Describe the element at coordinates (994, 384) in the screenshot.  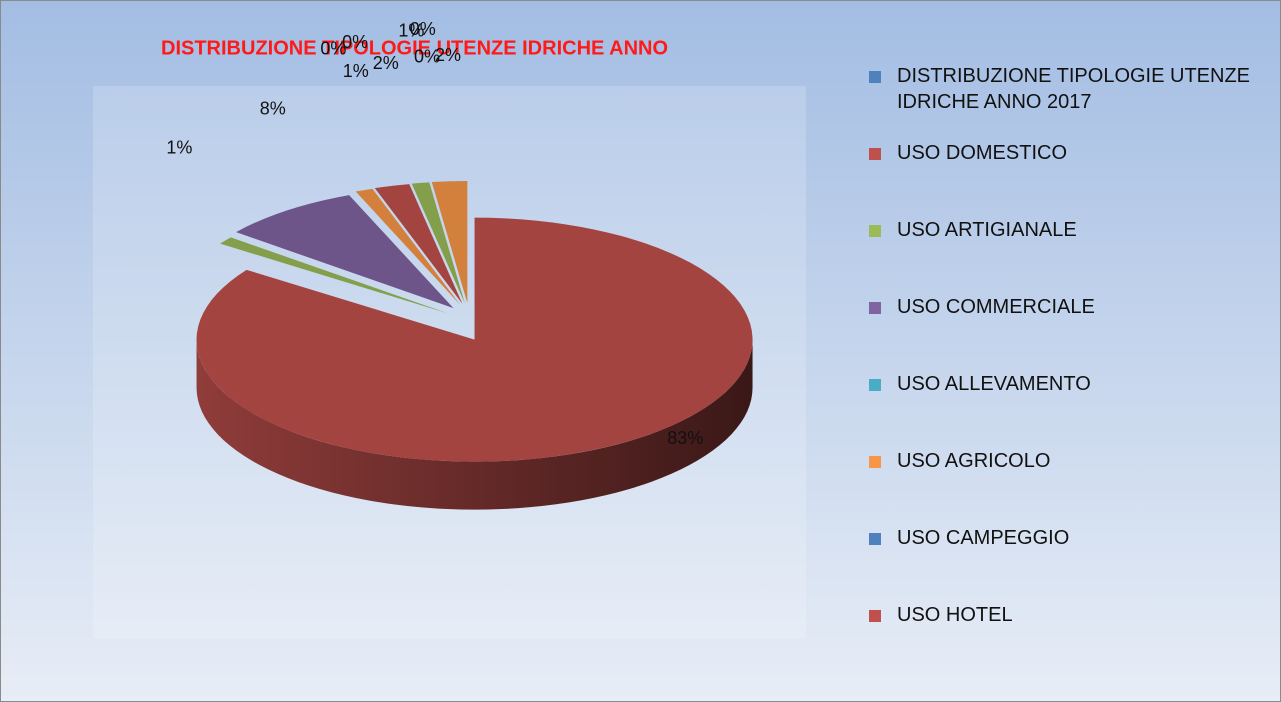
I see `legend-label: USO ALLEVAMENTO` at that location.